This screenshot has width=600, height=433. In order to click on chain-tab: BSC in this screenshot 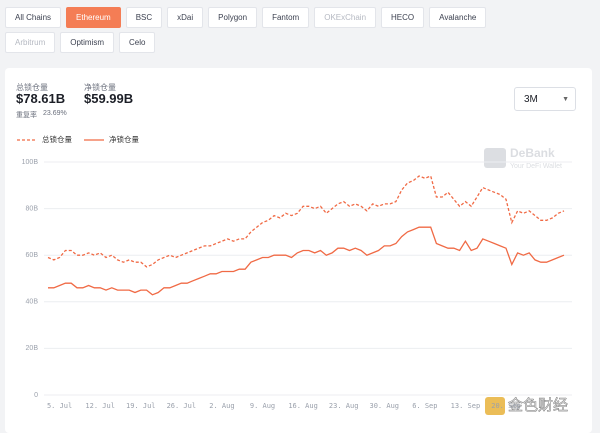, I will do `click(144, 17)`.